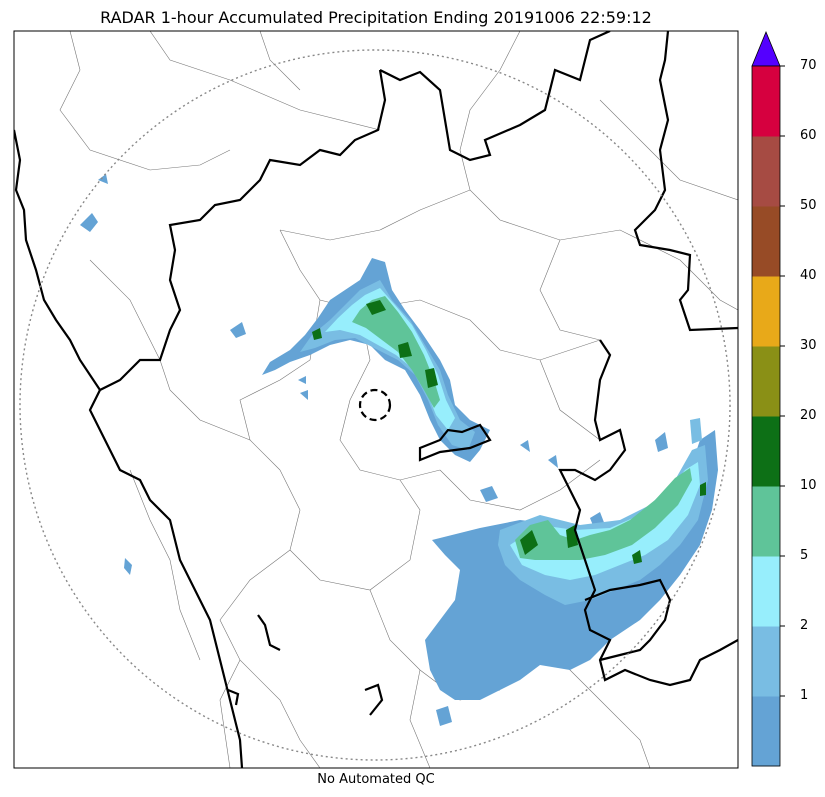 The width and height of the screenshot is (825, 797). I want to click on colorbar-tick-label: 20, so click(808, 415).